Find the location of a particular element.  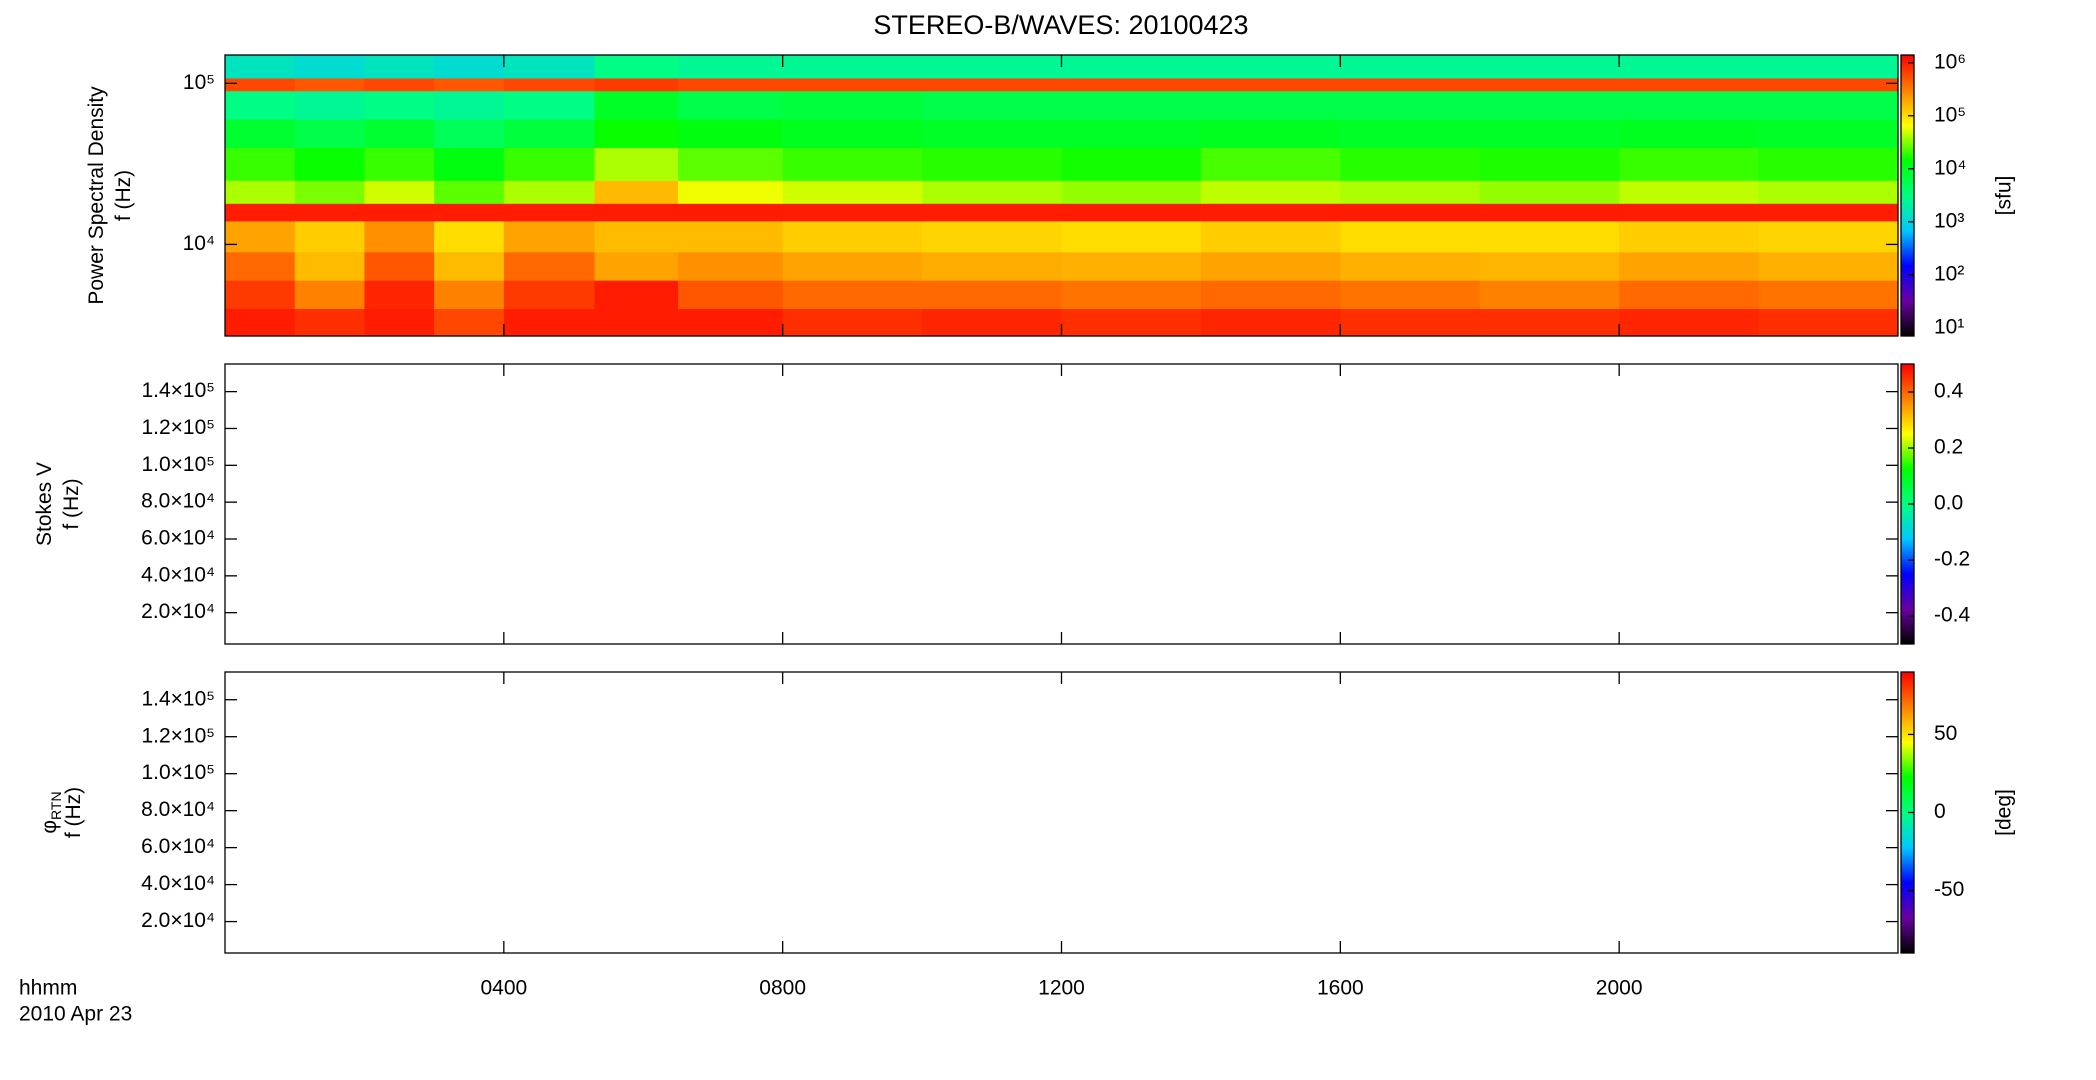

y-axis-label: Stokes V is located at coordinates (44, 504).